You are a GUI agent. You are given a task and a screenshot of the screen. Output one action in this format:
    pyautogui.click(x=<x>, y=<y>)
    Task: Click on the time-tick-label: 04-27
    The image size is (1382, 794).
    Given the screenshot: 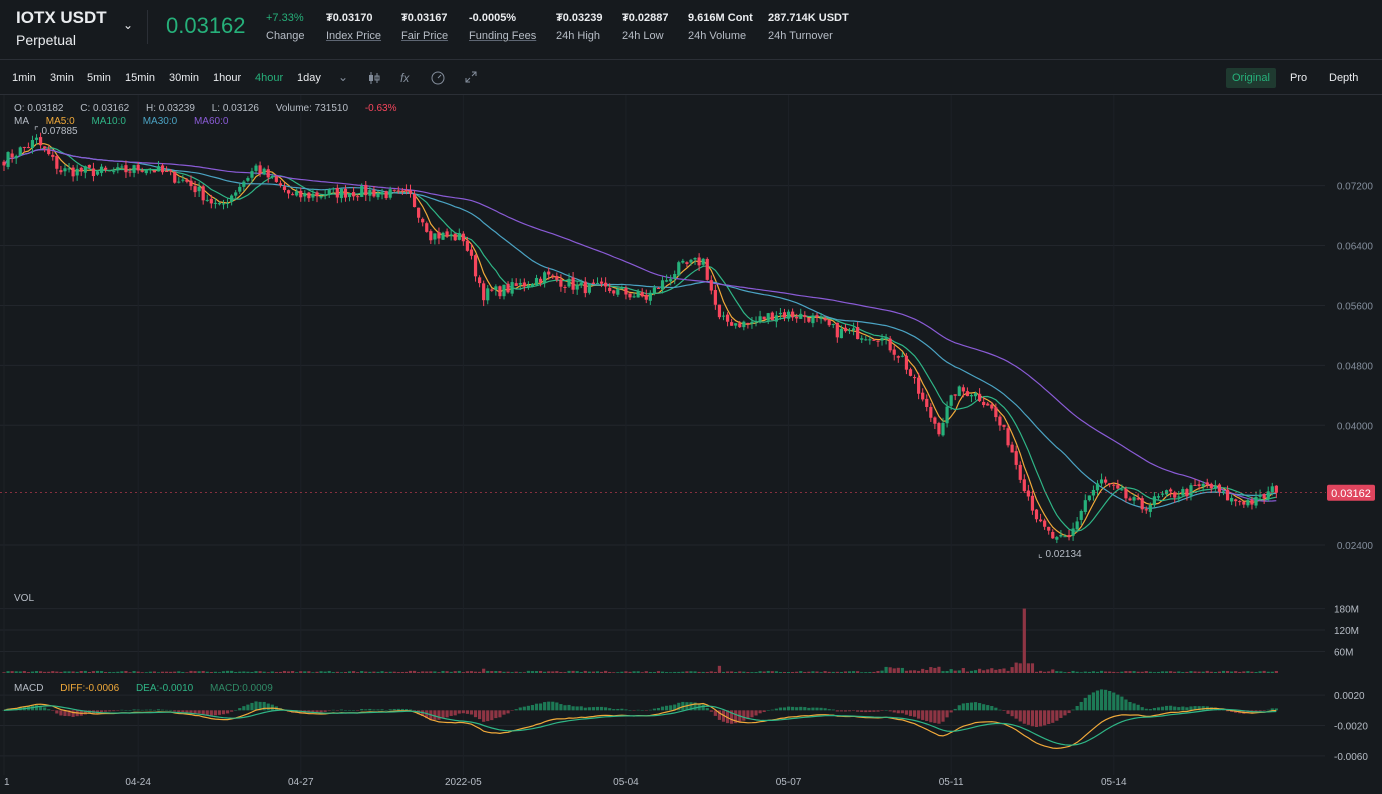 What is the action you would take?
    pyautogui.click(x=301, y=782)
    